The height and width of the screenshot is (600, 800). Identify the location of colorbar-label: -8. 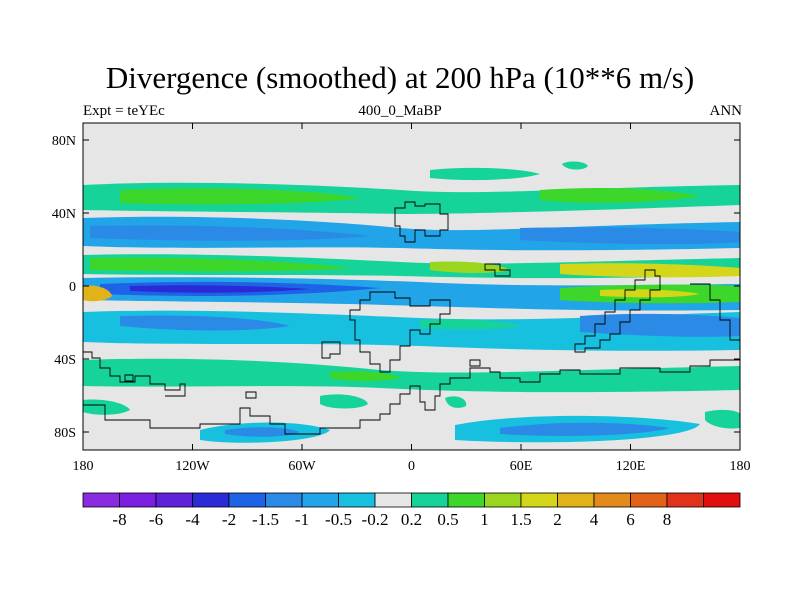
(119, 519).